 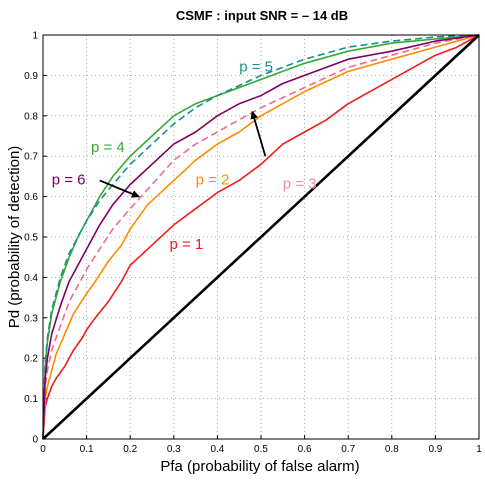 What do you see at coordinates (31, 157) in the screenshot?
I see `y-tick-label: 0.7` at bounding box center [31, 157].